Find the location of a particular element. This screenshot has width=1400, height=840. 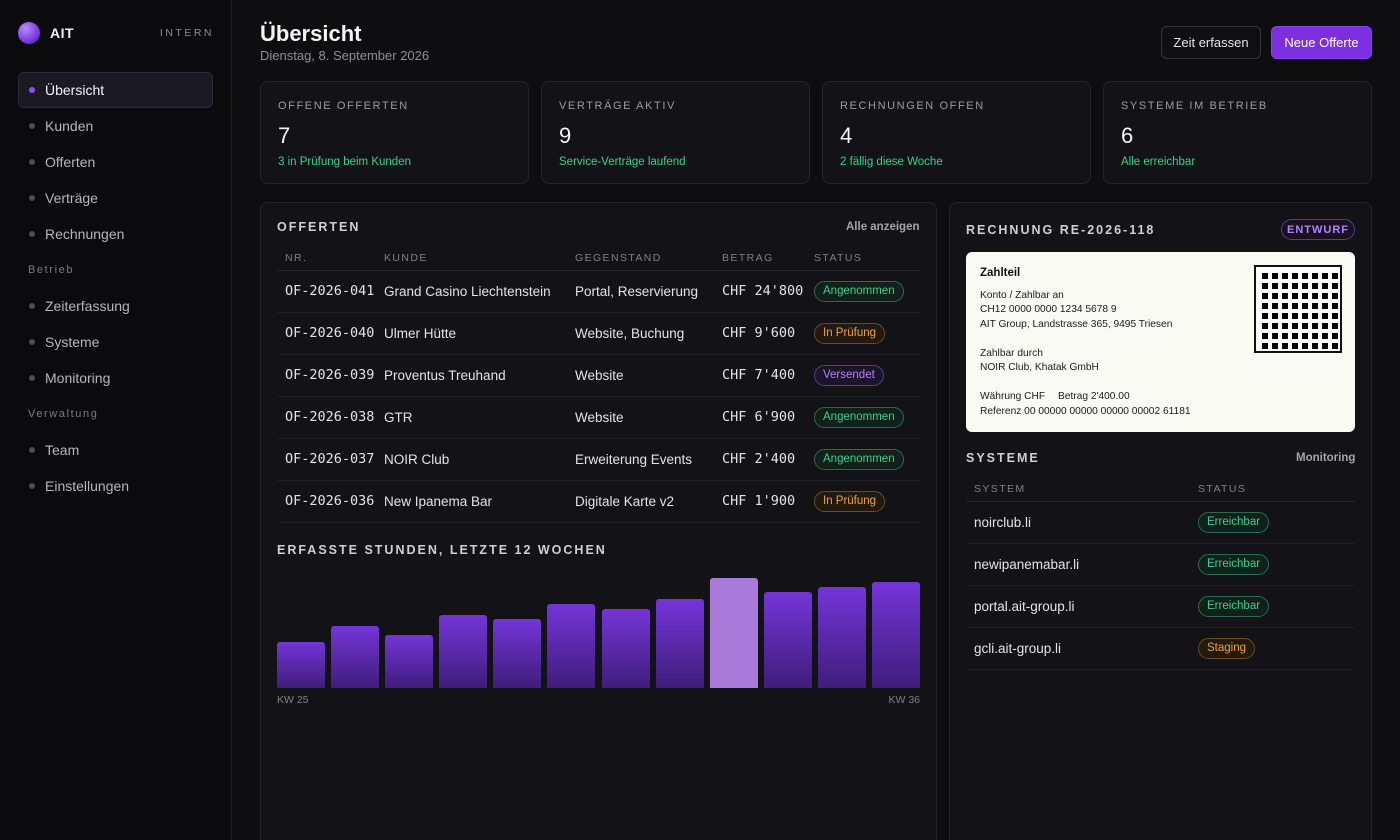

slip-creditor: AIT Group, Landstrasse 365, 9495 Triesen is located at coordinates (1076, 324).